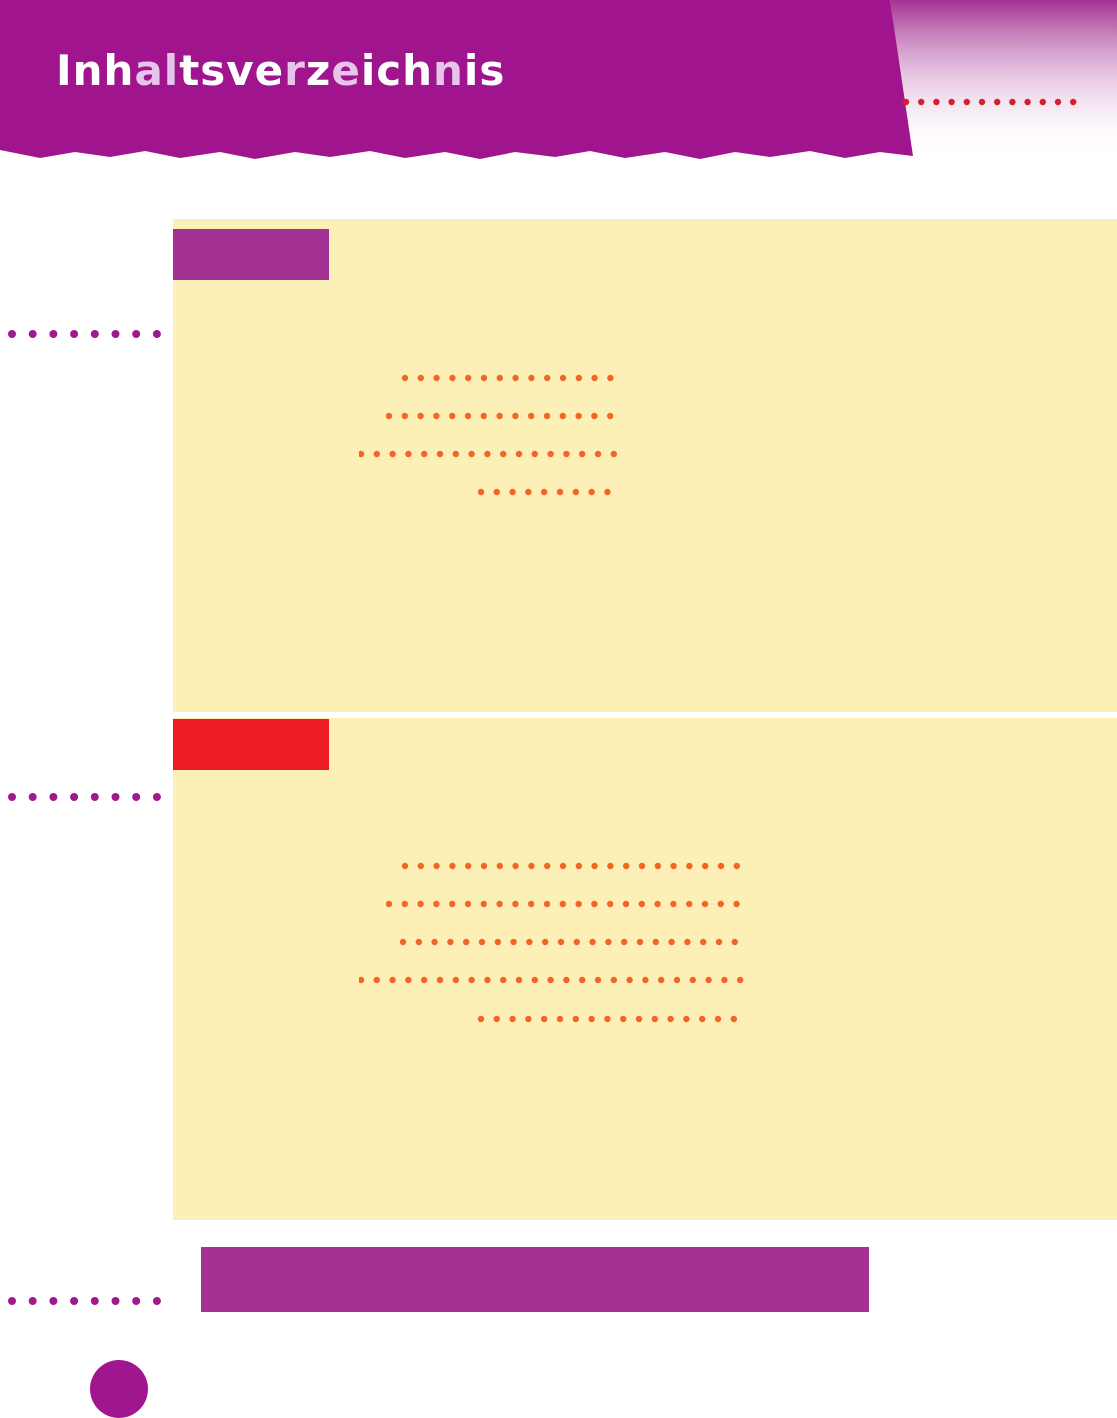 The height and width of the screenshot is (1418, 1117). What do you see at coordinates (535, 1279) in the screenshot?
I see `bottom-bar` at bounding box center [535, 1279].